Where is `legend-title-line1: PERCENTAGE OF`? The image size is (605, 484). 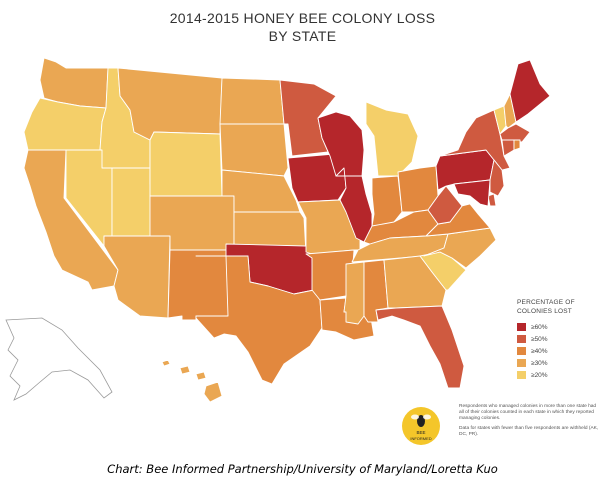 legend-title-line1: PERCENTAGE OF is located at coordinates (546, 302).